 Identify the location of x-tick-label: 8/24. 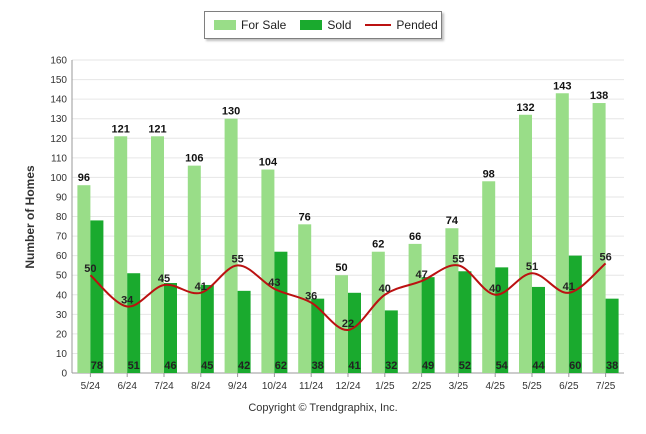
(201, 386).